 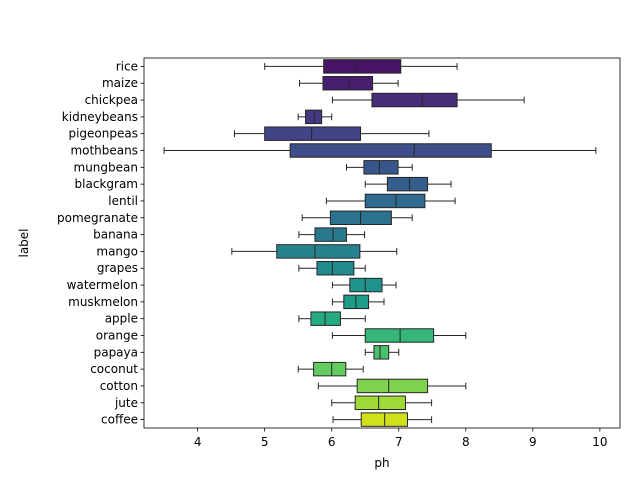 I want to click on box-blackgram, so click(x=408, y=184).